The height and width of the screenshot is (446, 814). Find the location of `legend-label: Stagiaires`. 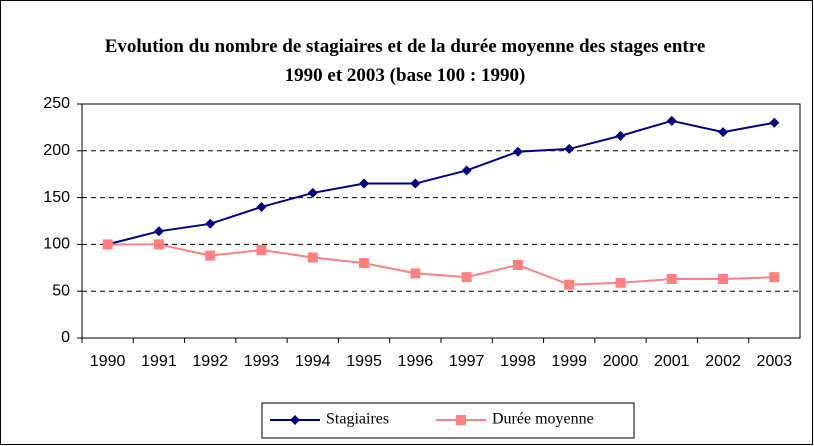

legend-label: Stagiaires is located at coordinates (357, 419).